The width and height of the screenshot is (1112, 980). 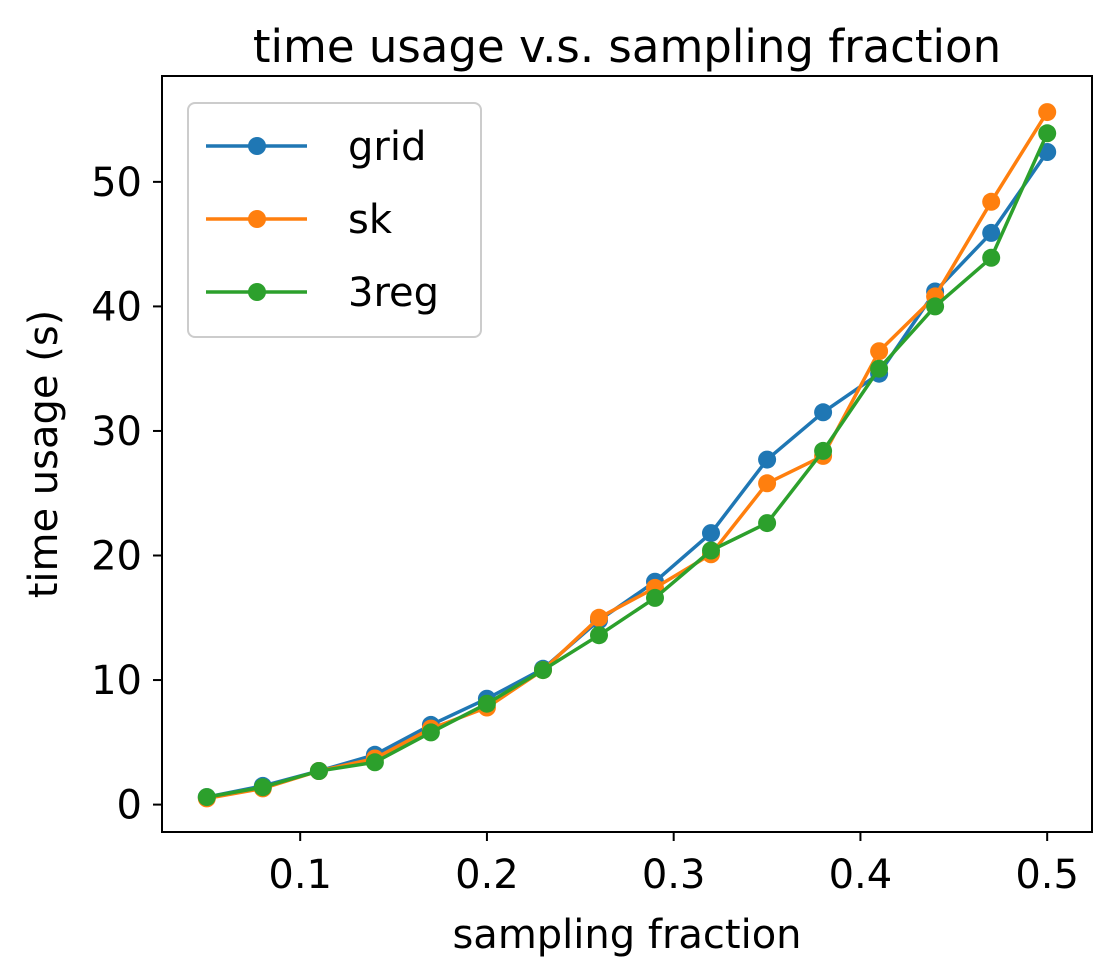 I want to click on y-tick-label: 50, so click(x=116, y=183).